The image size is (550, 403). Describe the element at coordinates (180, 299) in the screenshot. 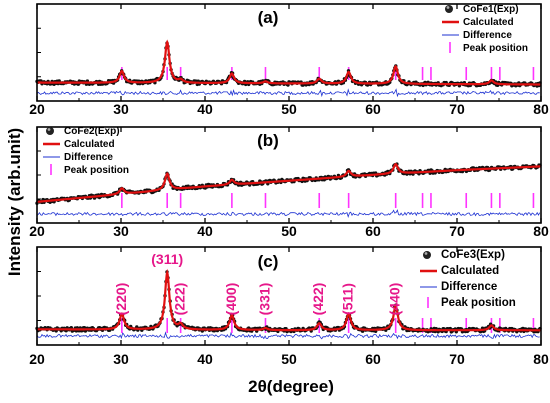

I see `hkl-label: (222)` at that location.